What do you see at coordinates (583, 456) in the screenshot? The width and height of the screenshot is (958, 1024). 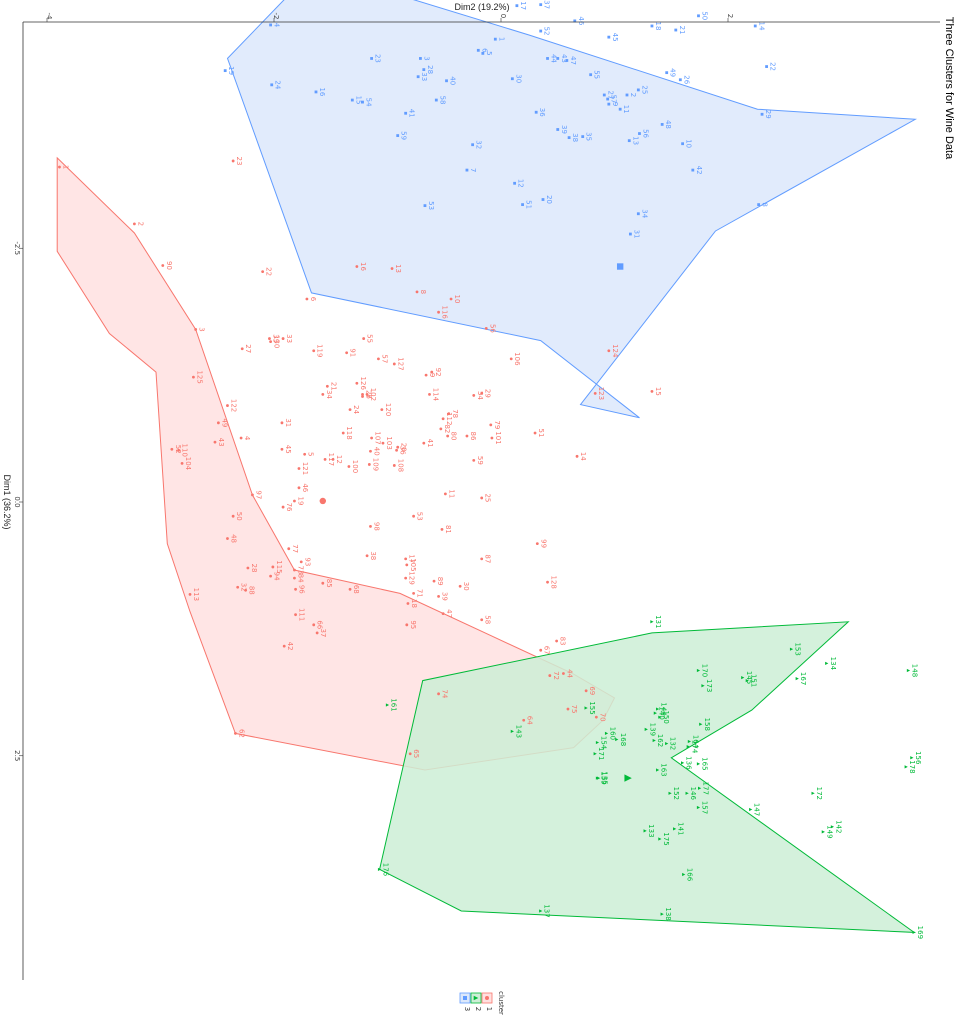 I see `cluster-1-label-14: 14` at bounding box center [583, 456].